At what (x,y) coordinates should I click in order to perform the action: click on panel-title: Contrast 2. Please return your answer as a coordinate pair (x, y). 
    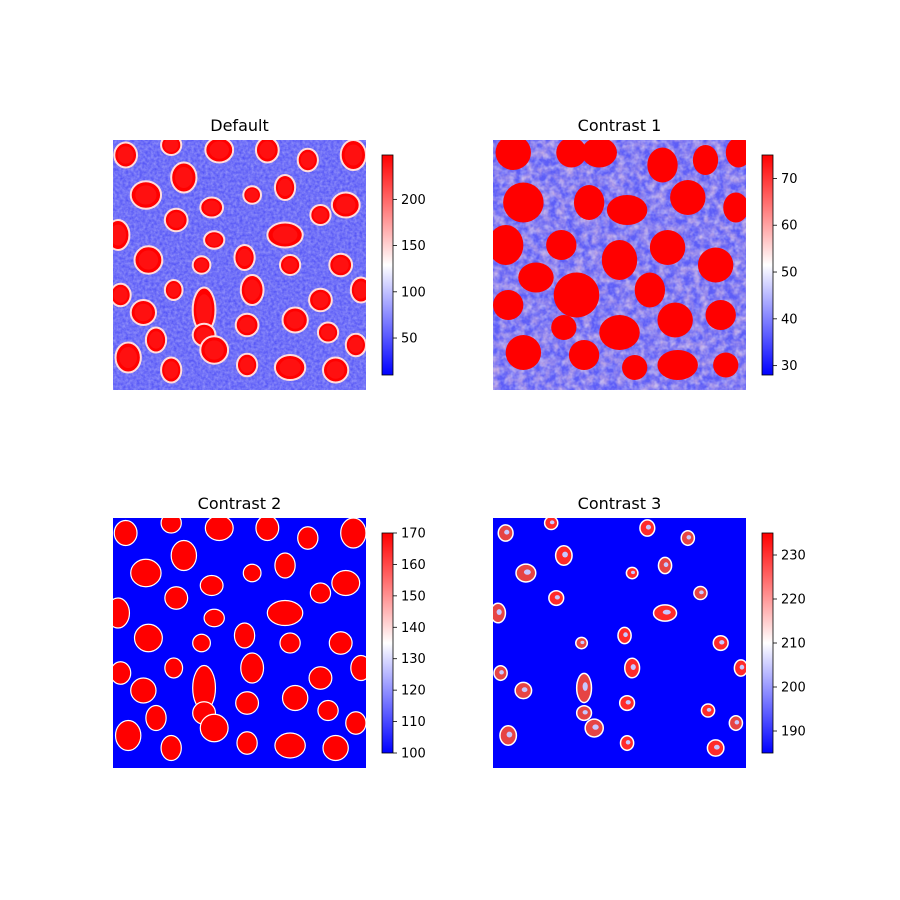
    Looking at the image, I should click on (240, 503).